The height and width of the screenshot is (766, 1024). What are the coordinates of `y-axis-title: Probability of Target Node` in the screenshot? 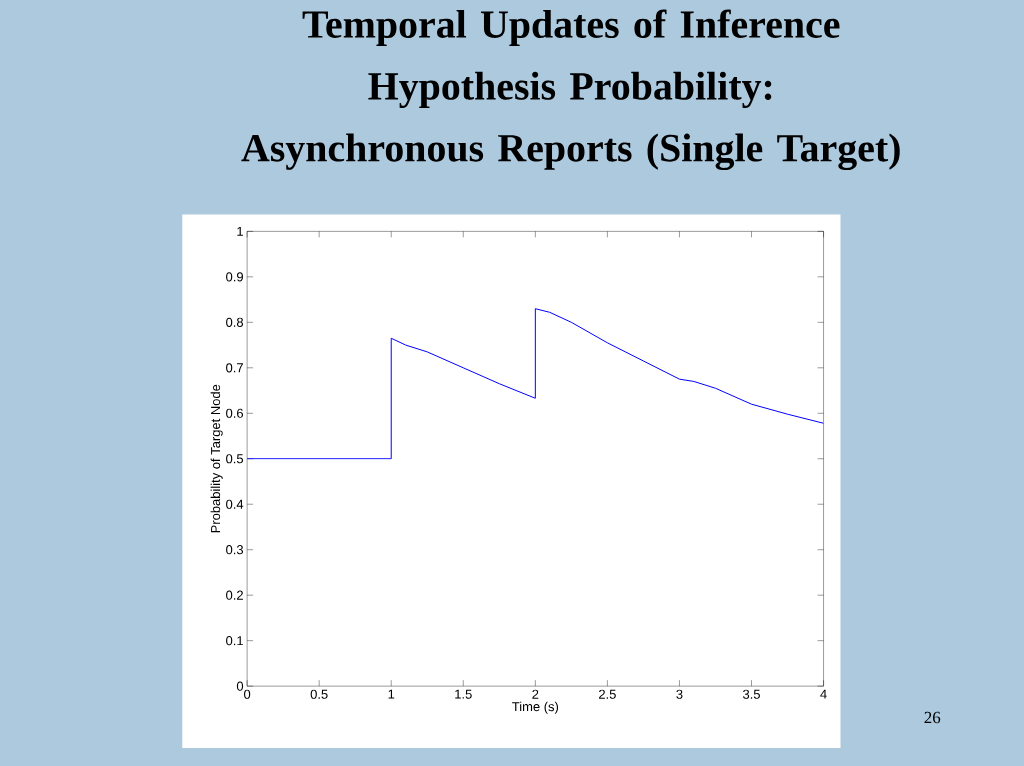 It's located at (216, 458).